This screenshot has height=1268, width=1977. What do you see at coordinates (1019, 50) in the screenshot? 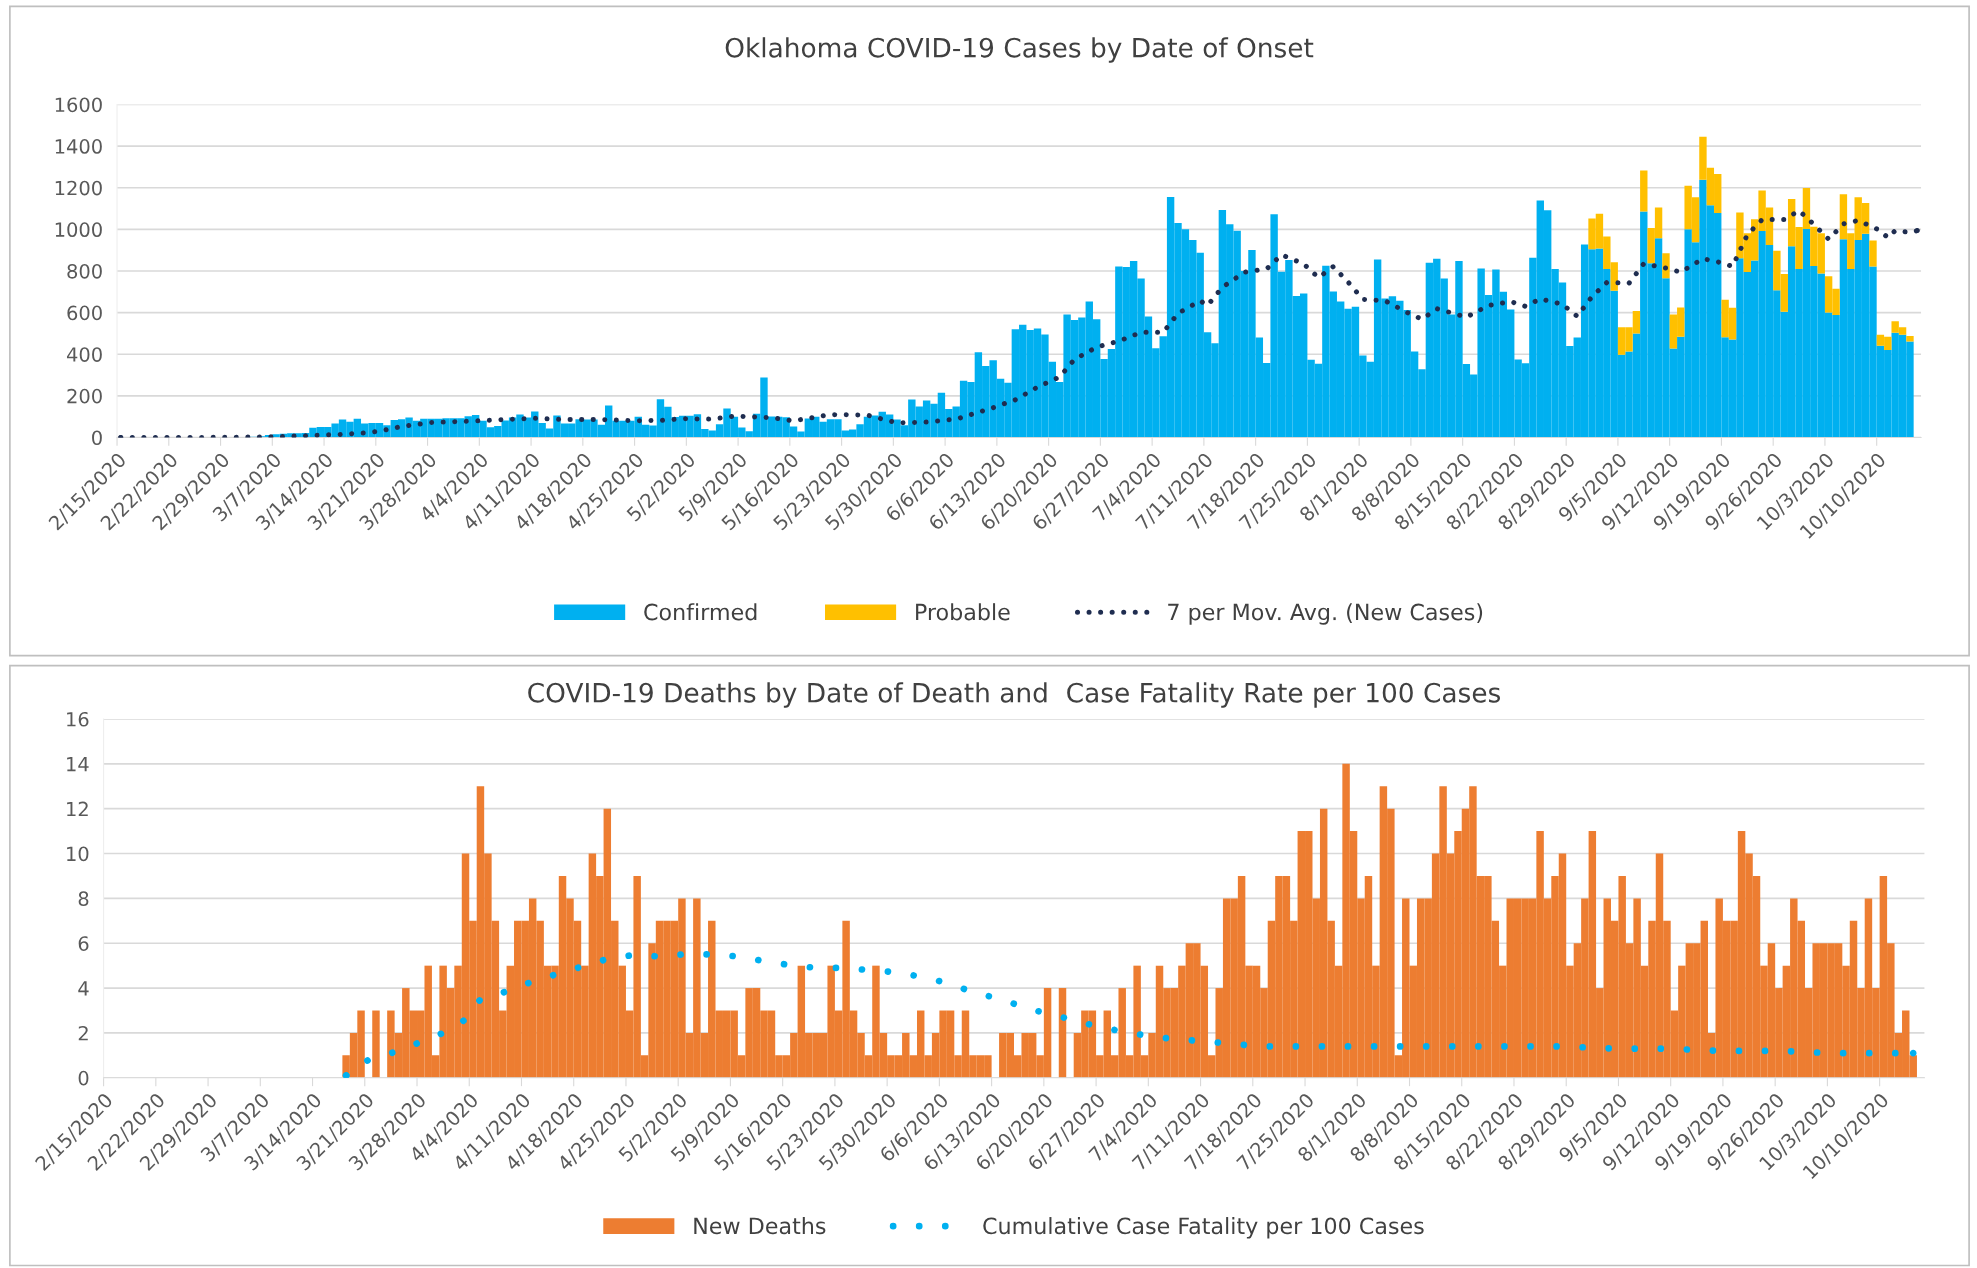
I see `chart-title: Oklahoma COVID-19 Cases by Date of Onset` at bounding box center [1019, 50].